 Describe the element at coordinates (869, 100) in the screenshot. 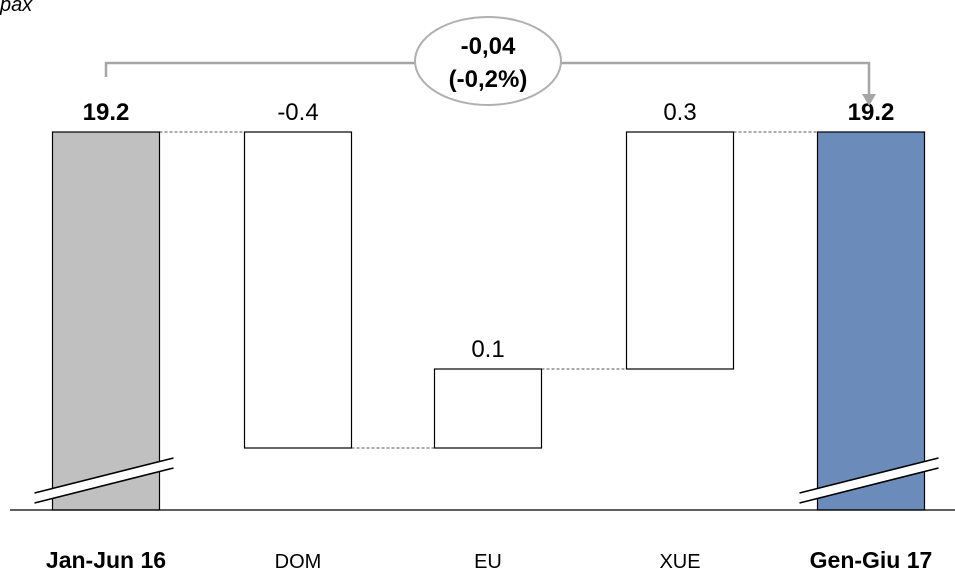

I see `bracket-arrow-head` at that location.